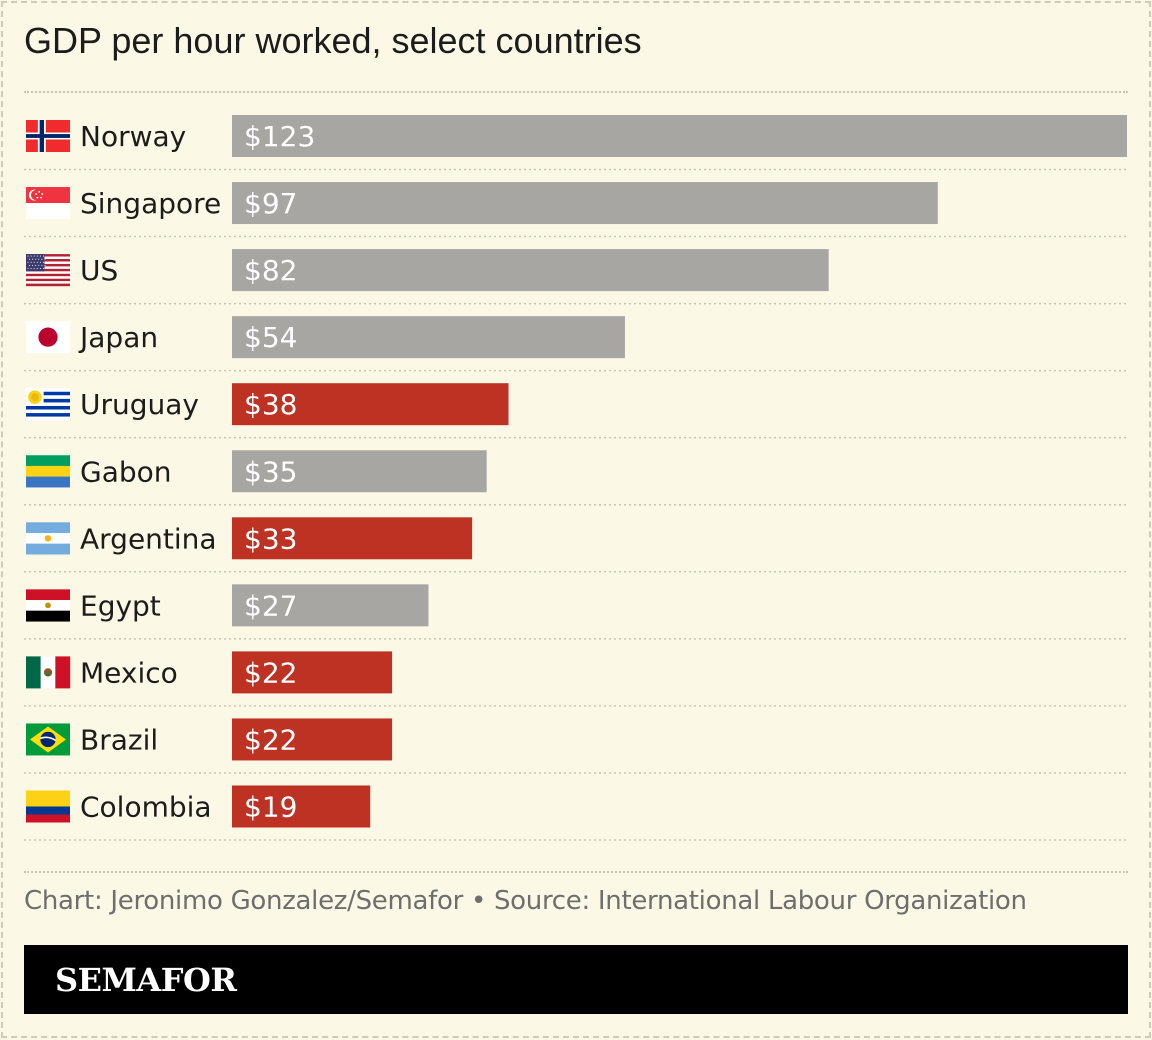 The image size is (1152, 1040). I want to click on semafor-logo: SEMAFOR, so click(146, 980).